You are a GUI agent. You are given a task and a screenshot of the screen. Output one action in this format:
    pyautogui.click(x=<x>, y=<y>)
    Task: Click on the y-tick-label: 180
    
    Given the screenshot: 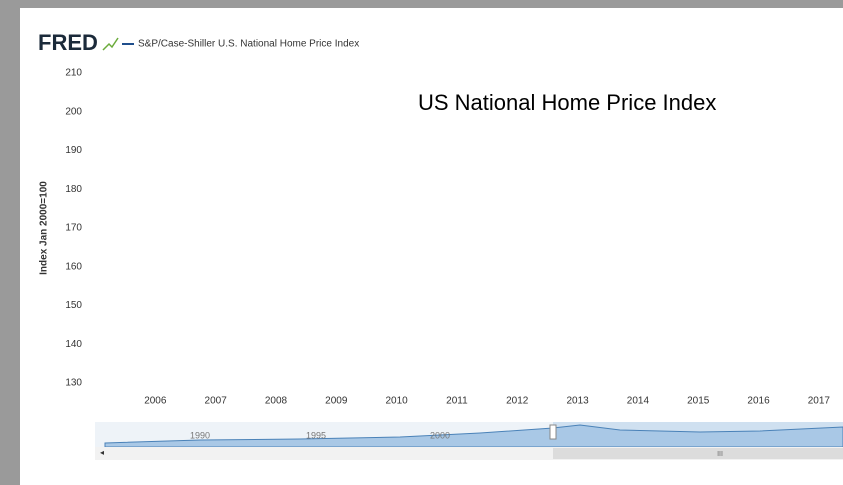 What is the action you would take?
    pyautogui.click(x=73, y=189)
    